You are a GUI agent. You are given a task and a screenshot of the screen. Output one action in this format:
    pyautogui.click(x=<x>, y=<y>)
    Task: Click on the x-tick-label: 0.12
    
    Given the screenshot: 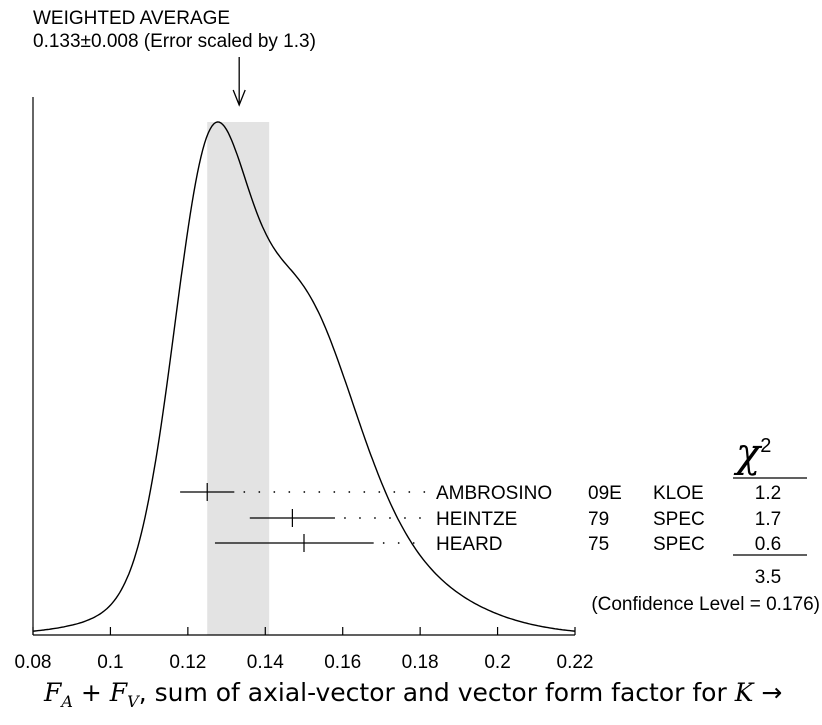 What is the action you would take?
    pyautogui.click(x=187, y=662)
    